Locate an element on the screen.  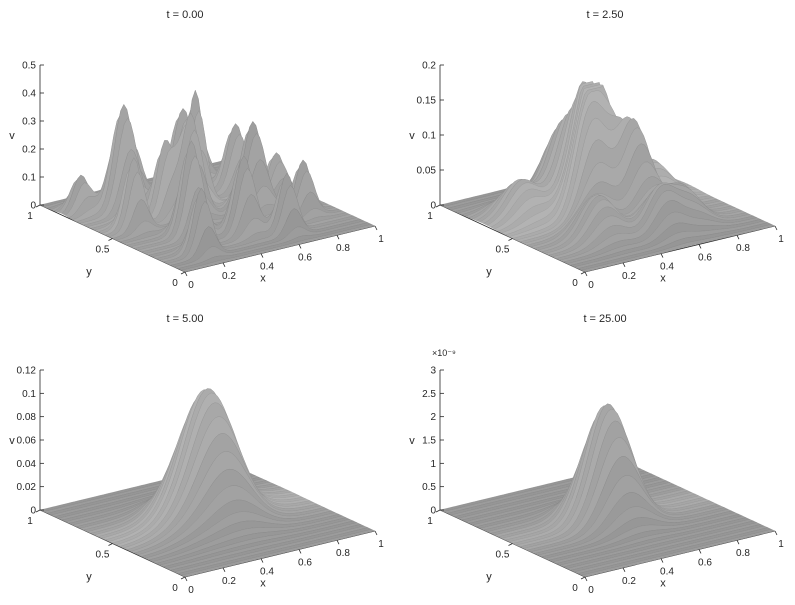
panel-title: t = 25.00 is located at coordinates (604, 319).